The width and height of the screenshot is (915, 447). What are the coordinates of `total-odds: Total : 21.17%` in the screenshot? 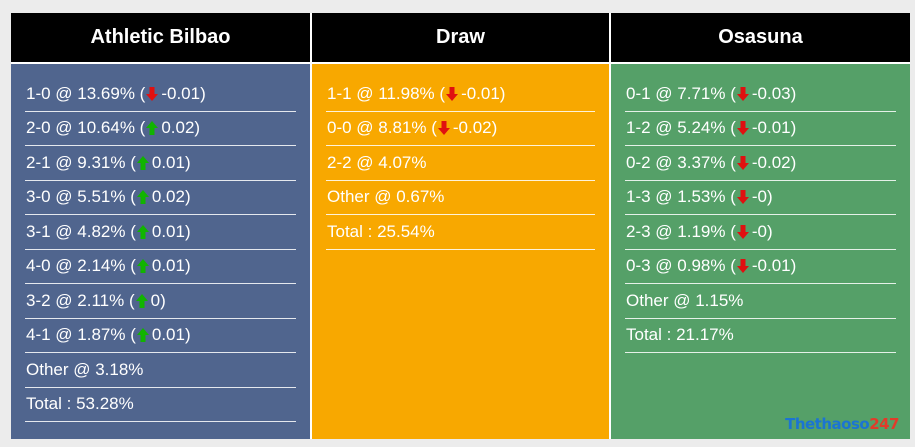 It's located at (680, 335).